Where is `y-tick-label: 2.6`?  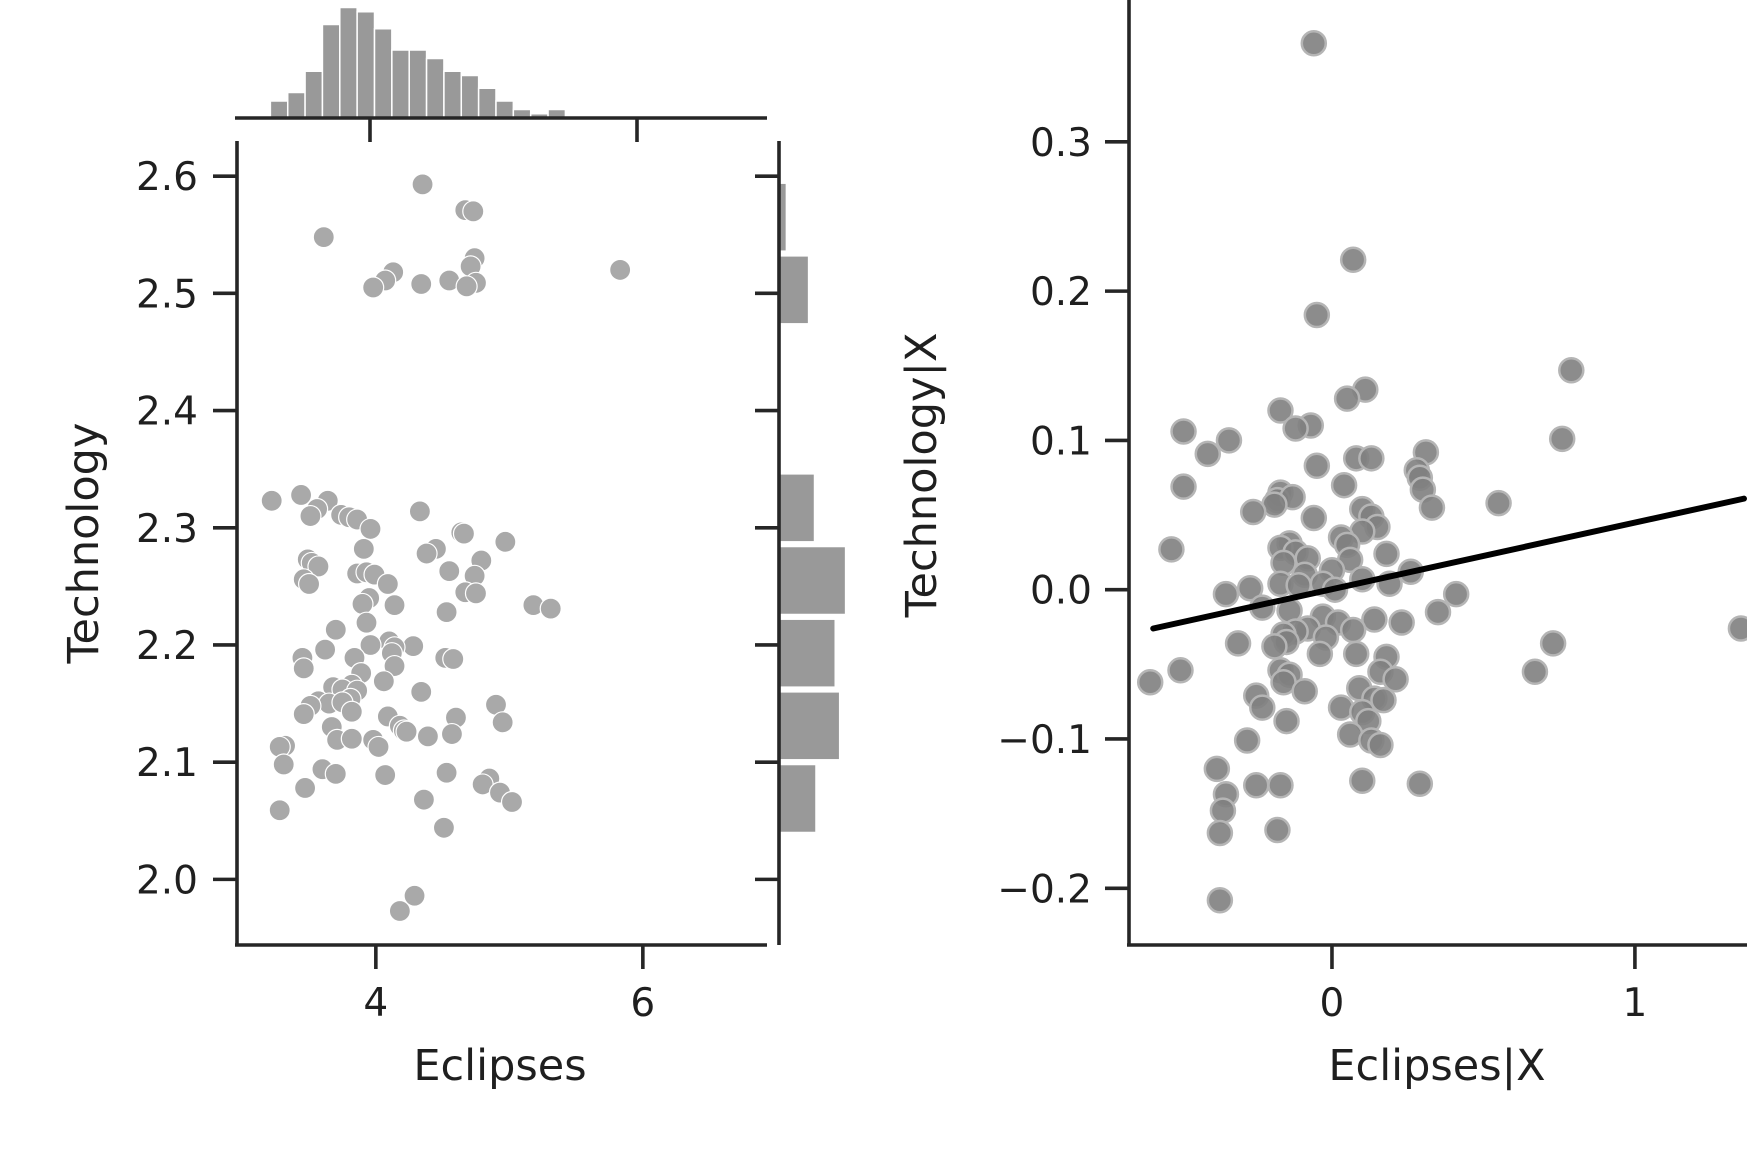
y-tick-label: 2.6 is located at coordinates (167, 177).